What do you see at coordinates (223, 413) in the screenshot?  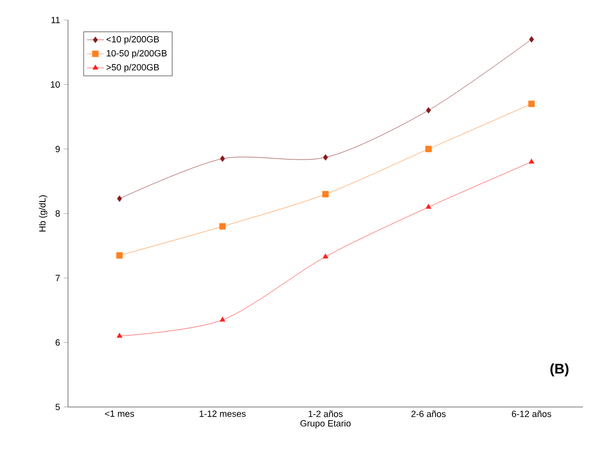 I see `x-tick-label: 1-12 meses` at bounding box center [223, 413].